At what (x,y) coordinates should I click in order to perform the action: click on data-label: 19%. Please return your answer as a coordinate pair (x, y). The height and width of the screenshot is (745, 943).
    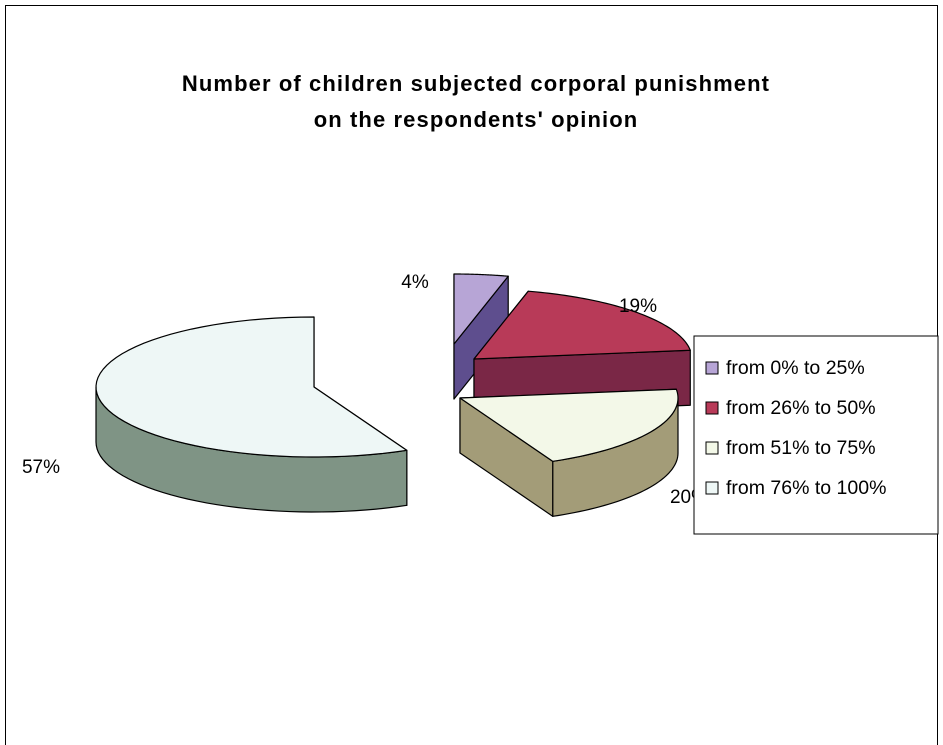
    Looking at the image, I should click on (638, 306).